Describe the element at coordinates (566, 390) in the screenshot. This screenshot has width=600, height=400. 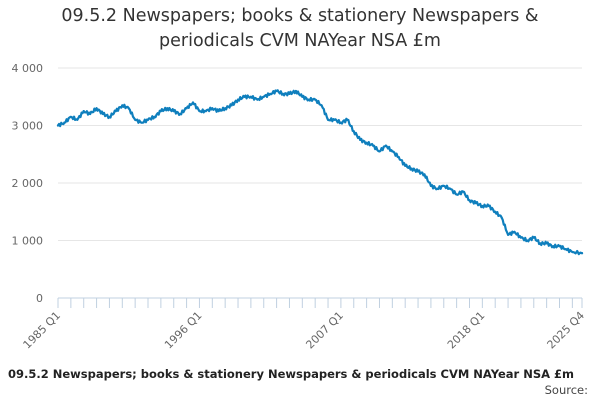
I see `source-label: Source:` at that location.